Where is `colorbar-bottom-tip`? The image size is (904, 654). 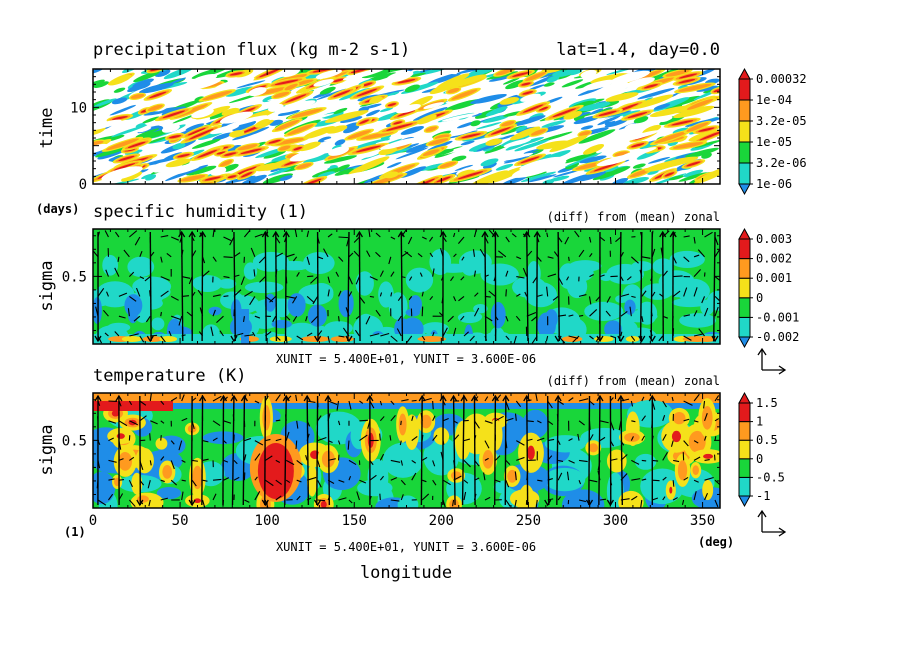 colorbar-bottom-tip is located at coordinates (744, 342).